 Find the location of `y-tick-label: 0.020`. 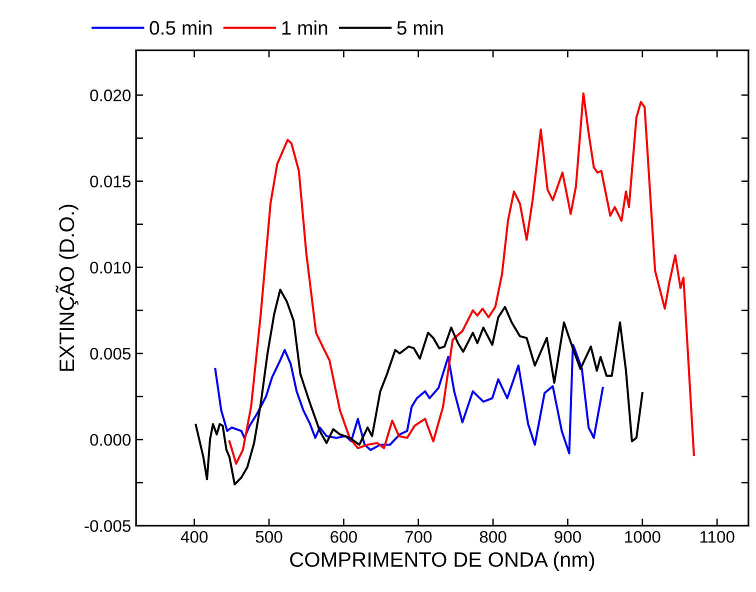

y-tick-label: 0.020 is located at coordinates (110, 96).